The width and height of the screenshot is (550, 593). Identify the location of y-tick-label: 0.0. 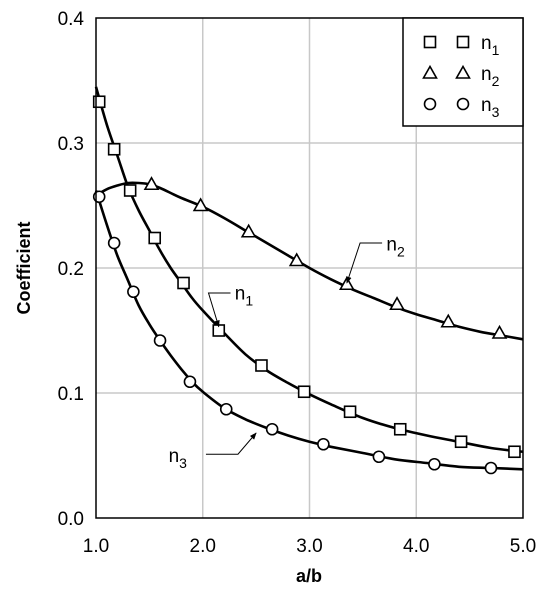
(71, 519).